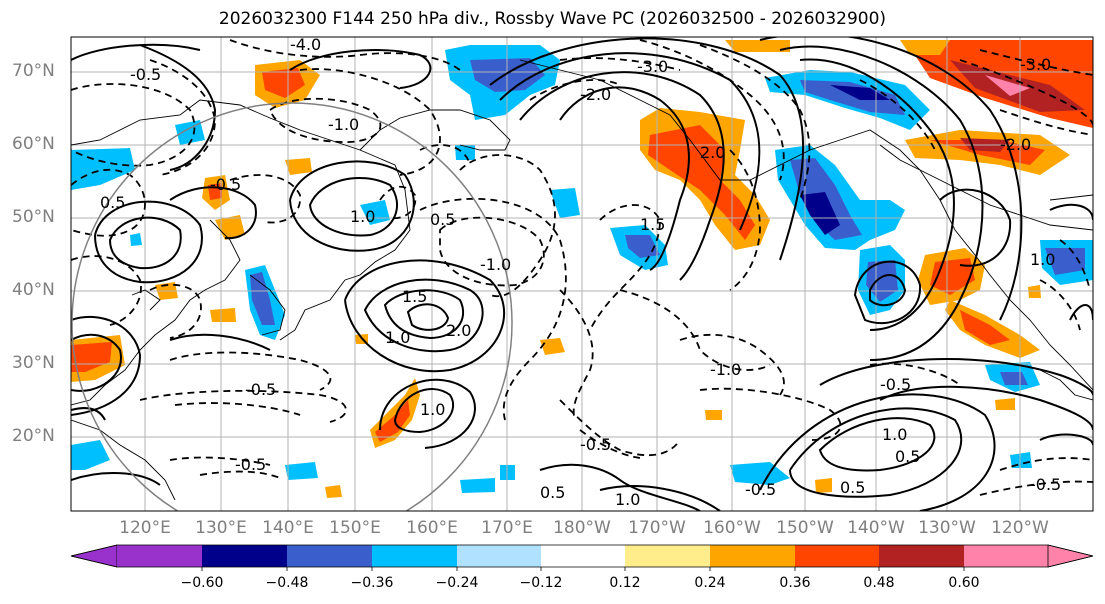 This screenshot has height=604, width=1105. Describe the element at coordinates (657, 528) in the screenshot. I see `lon-label-170w: 170°W` at that location.